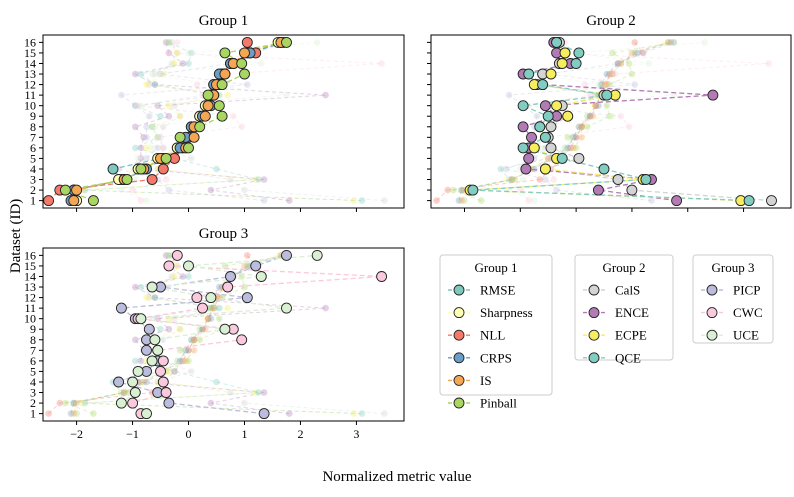 This screenshot has width=794, height=497. What do you see at coordinates (244, 434) in the screenshot?
I see `x-tick-label: 1` at bounding box center [244, 434].